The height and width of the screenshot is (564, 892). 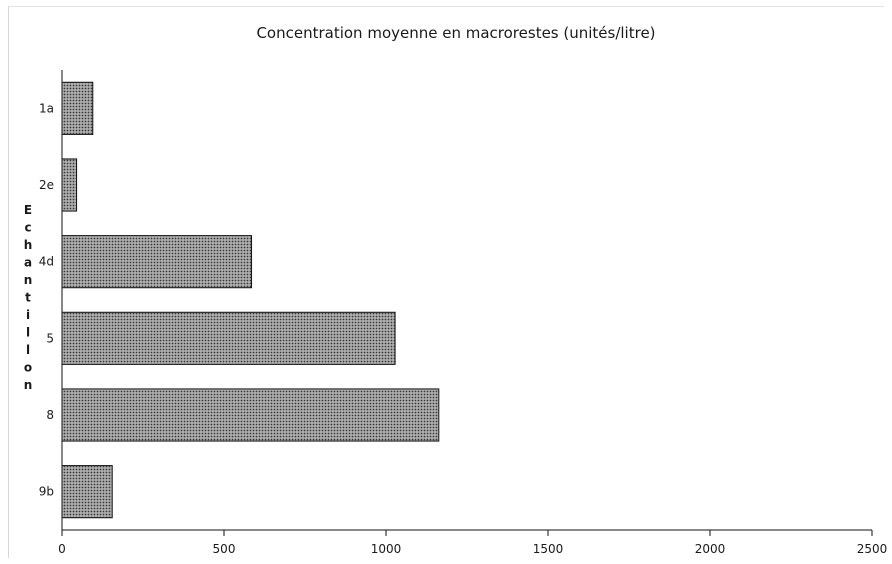 What do you see at coordinates (62, 549) in the screenshot?
I see `x-tick-label-0: 0` at bounding box center [62, 549].